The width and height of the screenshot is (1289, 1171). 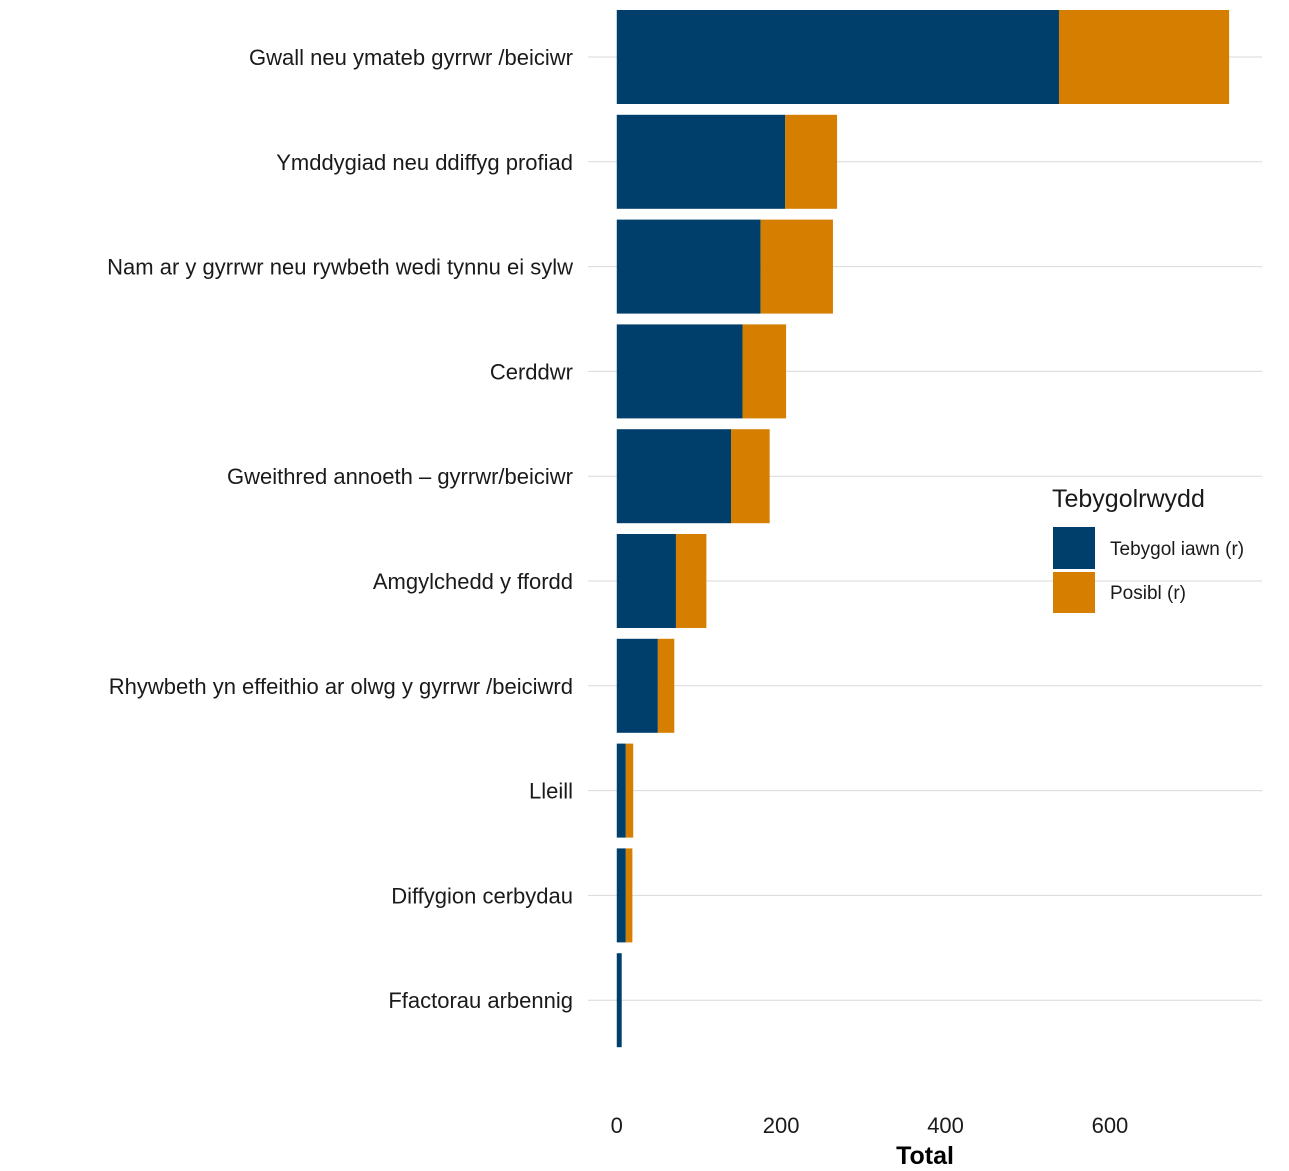 What do you see at coordinates (870, 1125) in the screenshot?
I see `x-axis: 0 200 400 600` at bounding box center [870, 1125].